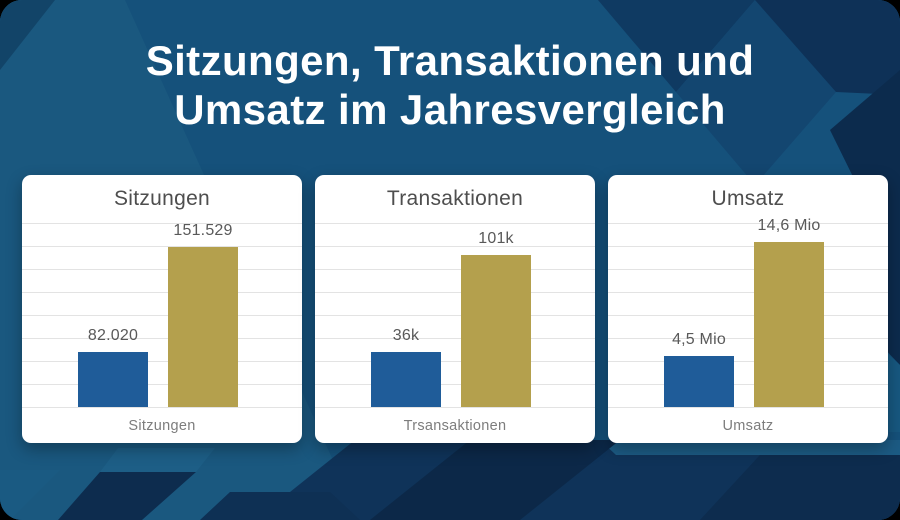 This screenshot has height=520, width=900. What do you see at coordinates (162, 426) in the screenshot?
I see `category-label: Sitzungen` at bounding box center [162, 426].